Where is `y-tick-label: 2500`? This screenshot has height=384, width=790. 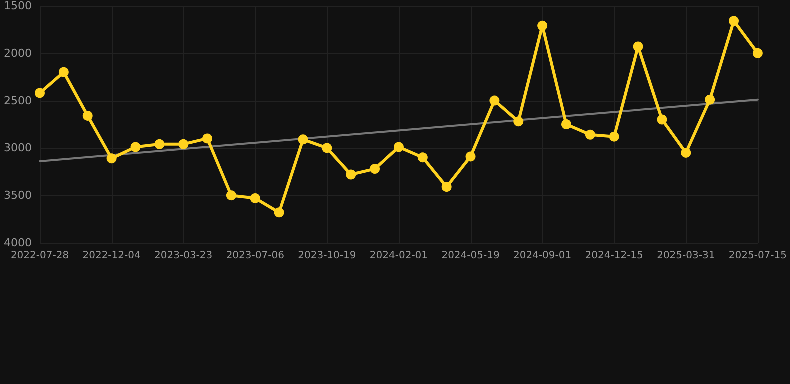 y-tick-label: 2500 is located at coordinates (18, 101).